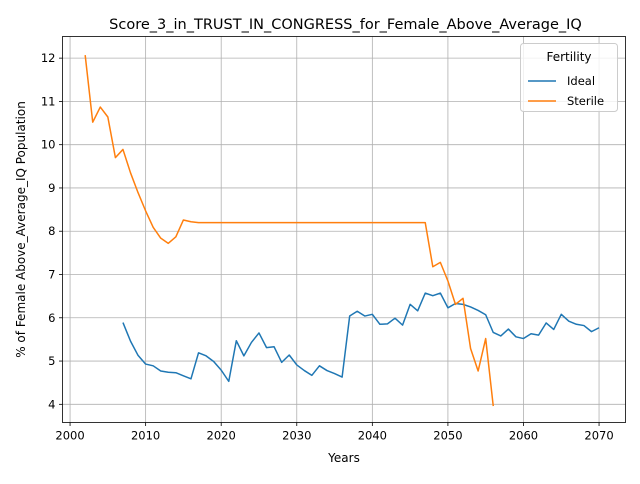  I want to click on legend-label-ideal: Ideal, so click(581, 81).